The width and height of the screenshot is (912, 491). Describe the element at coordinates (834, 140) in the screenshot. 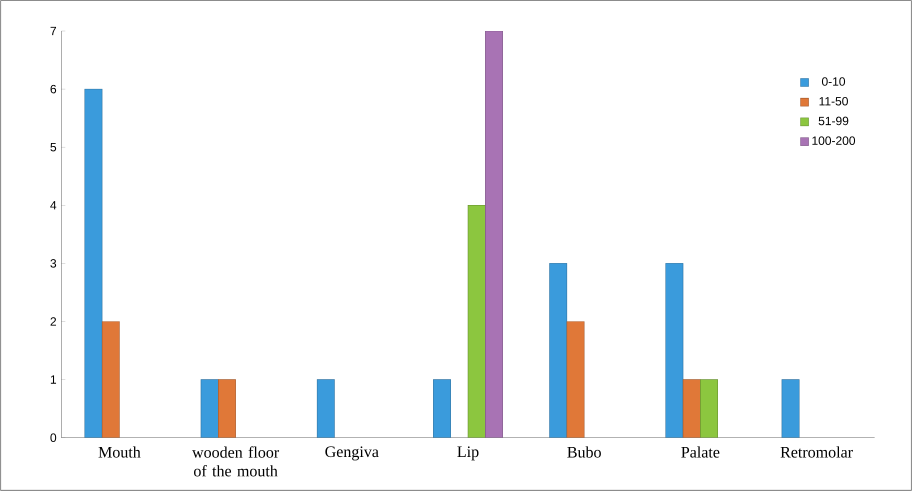

I see `legend-label: 100-200` at that location.